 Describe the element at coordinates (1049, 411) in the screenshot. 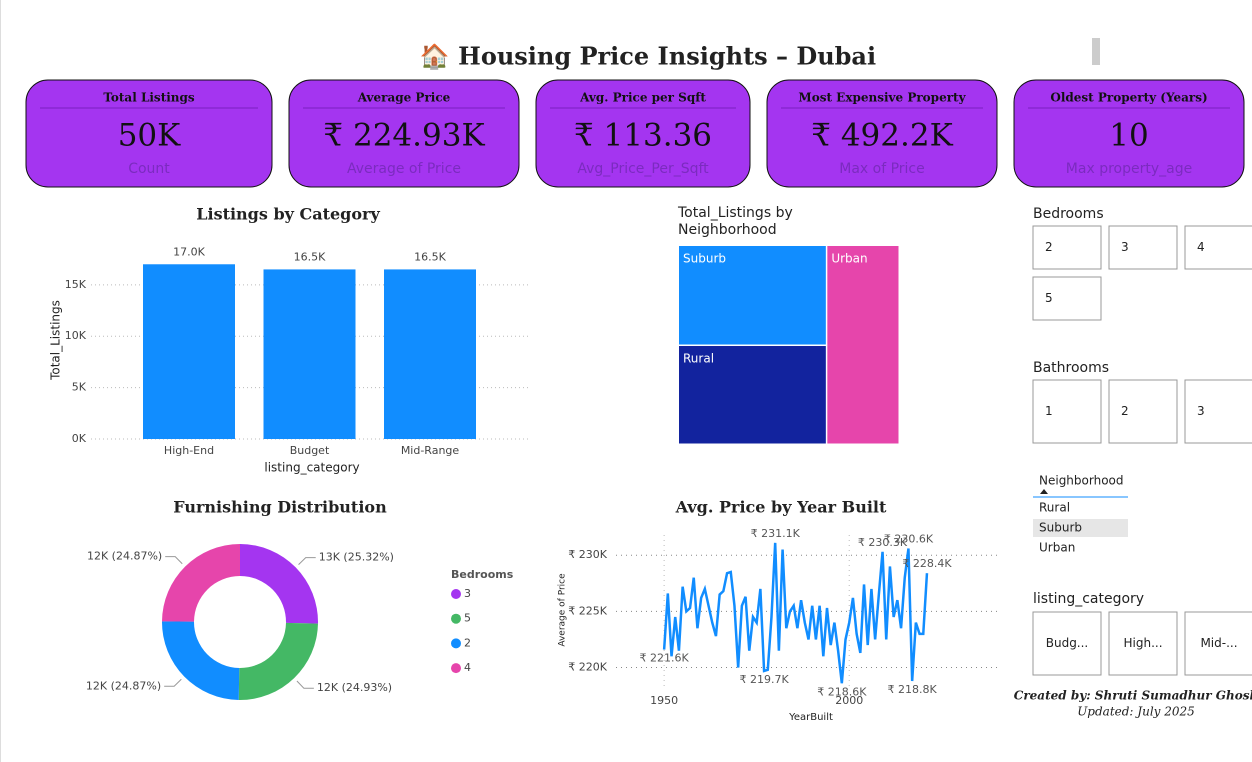

I see `option-label: 1` at that location.